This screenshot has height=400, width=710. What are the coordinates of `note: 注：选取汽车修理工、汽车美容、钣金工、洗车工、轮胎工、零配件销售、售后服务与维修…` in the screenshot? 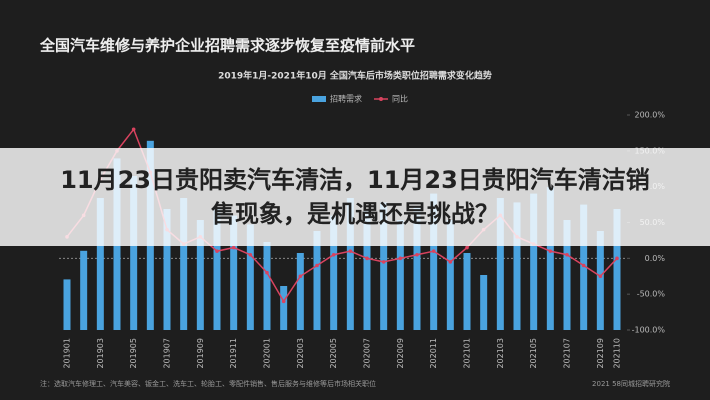 It's located at (208, 383).